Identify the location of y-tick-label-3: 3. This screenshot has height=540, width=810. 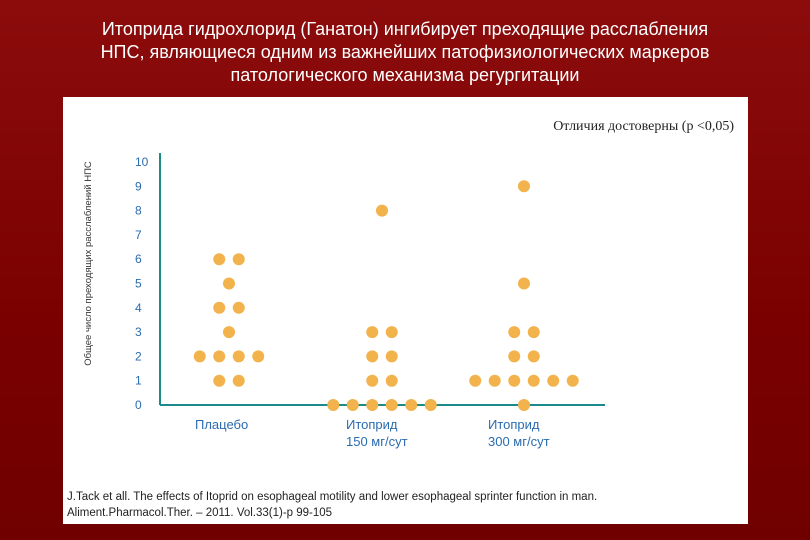
(138, 332).